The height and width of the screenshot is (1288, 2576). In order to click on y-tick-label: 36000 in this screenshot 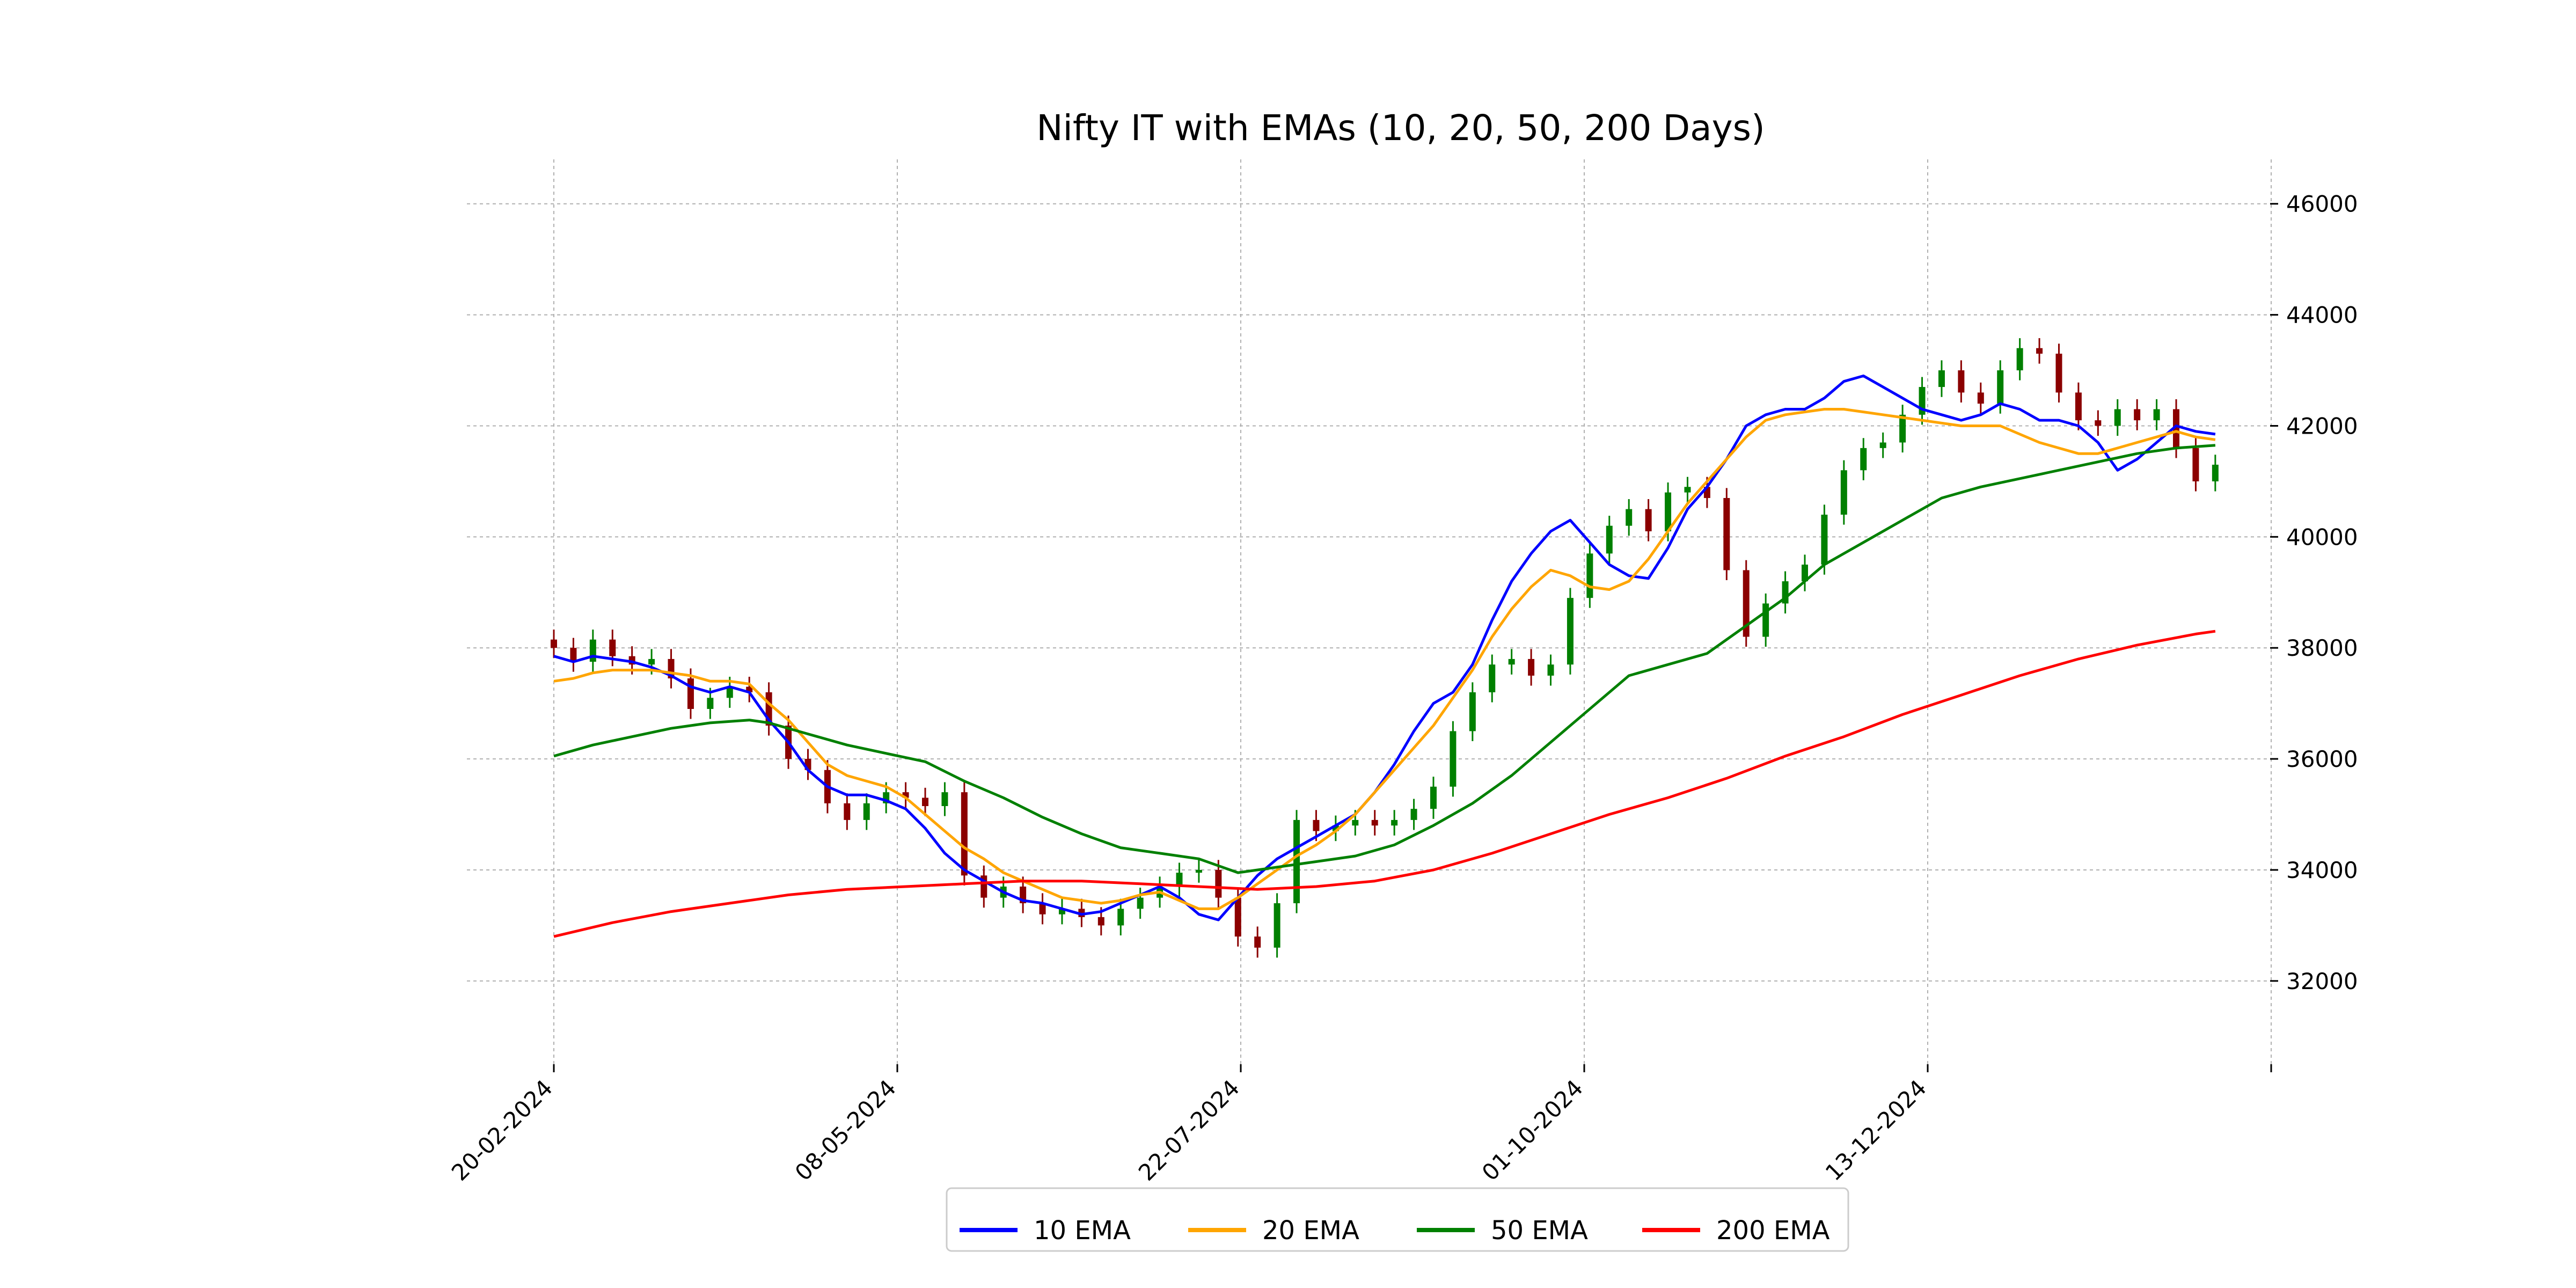, I will do `click(2322, 759)`.